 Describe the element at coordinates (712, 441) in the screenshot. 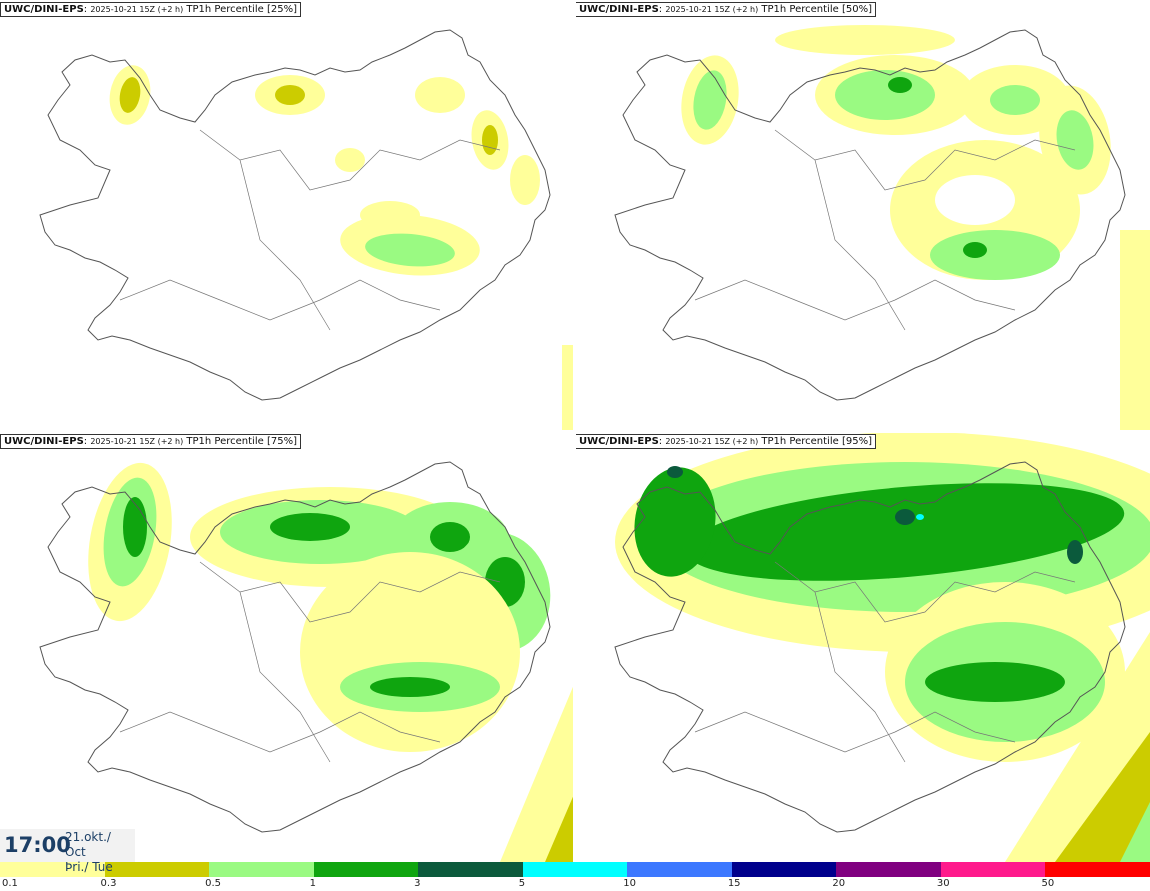

I see `panel-run-4: 2025-10-21 15Z (+2 h)` at that location.